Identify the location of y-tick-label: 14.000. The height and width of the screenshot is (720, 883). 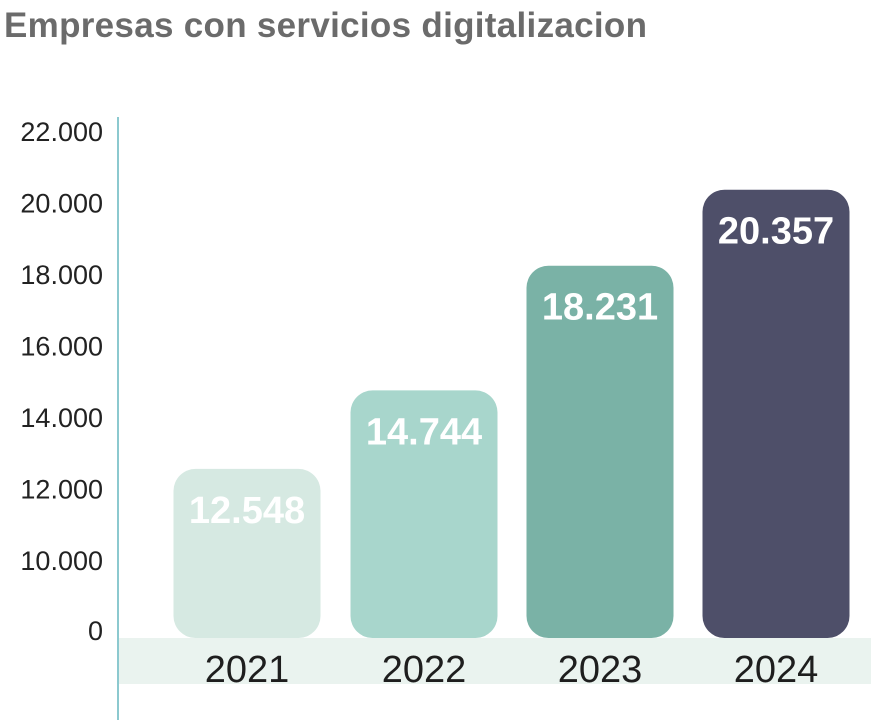
(61, 418).